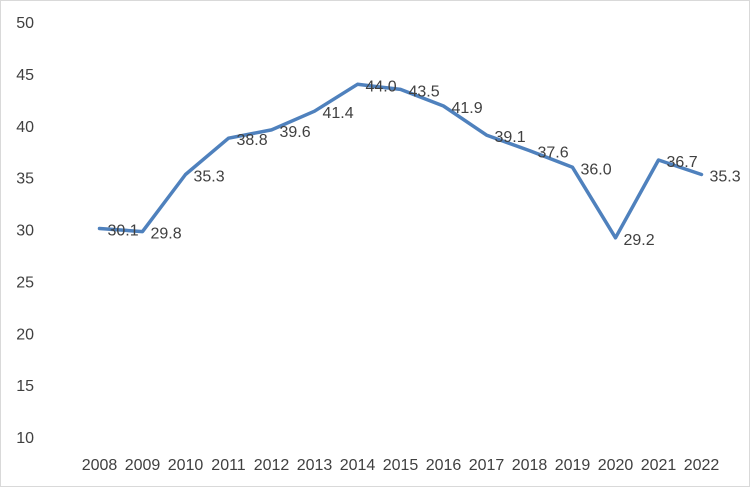 Image resolution: width=750 pixels, height=487 pixels. I want to click on x-tick-label: 2022, so click(702, 465).